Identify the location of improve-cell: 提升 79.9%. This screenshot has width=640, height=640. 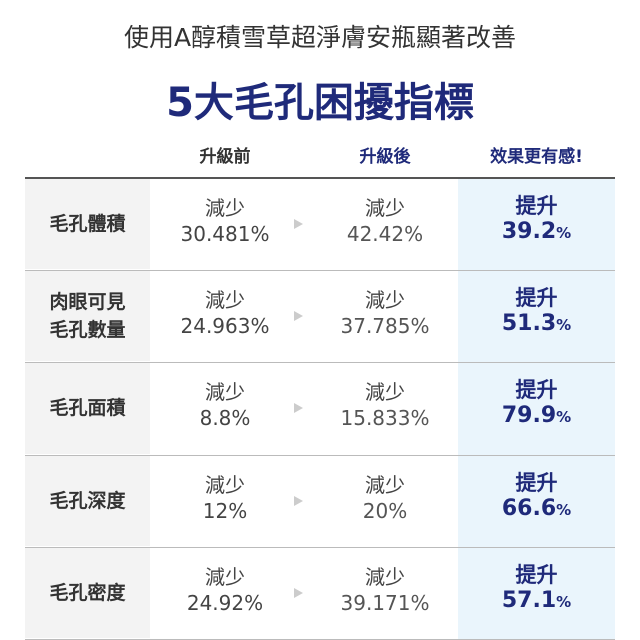
(536, 403).